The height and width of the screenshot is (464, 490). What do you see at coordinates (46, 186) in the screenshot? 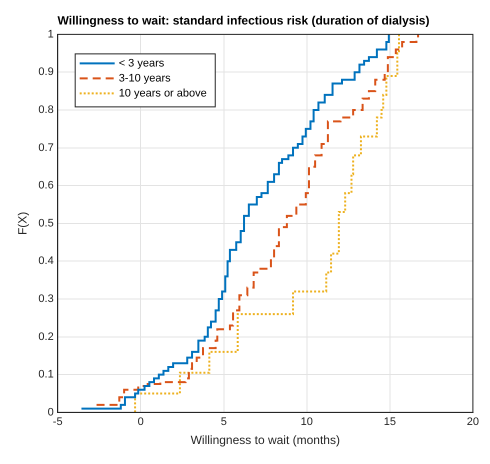
I see `y-tick-label: 0.6` at bounding box center [46, 186].